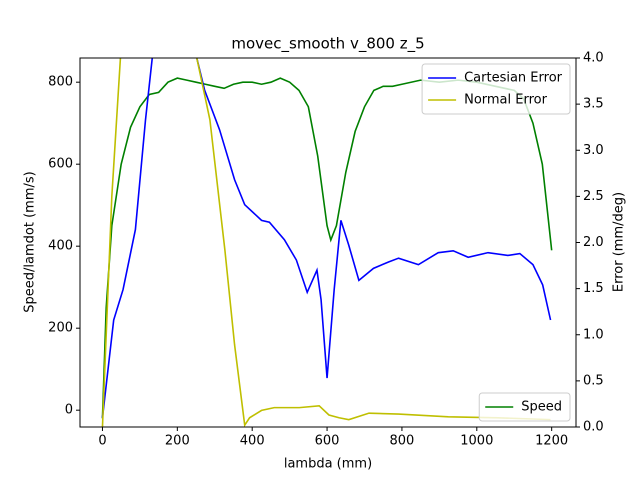 Image resolution: width=640 pixels, height=480 pixels. What do you see at coordinates (593, 380) in the screenshot?
I see `y2-tick-label: 0.5` at bounding box center [593, 380].